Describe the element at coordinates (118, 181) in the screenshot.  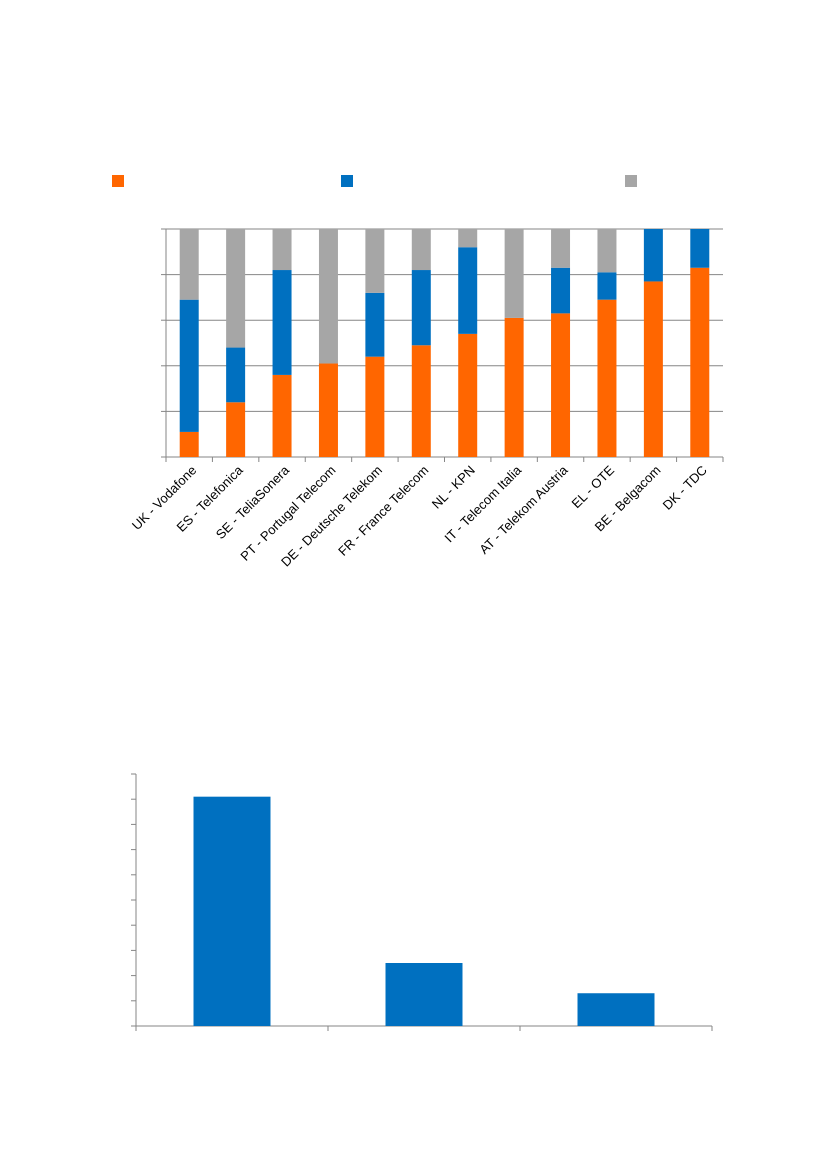
I see `legend-swatch-orange` at that location.